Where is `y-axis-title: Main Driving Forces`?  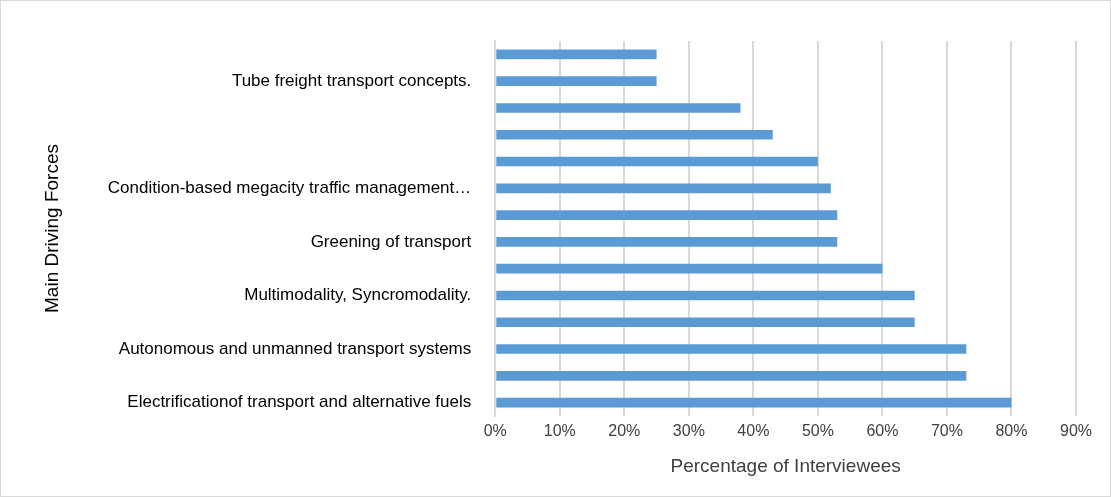 y-axis-title: Main Driving Forces is located at coordinates (51, 228).